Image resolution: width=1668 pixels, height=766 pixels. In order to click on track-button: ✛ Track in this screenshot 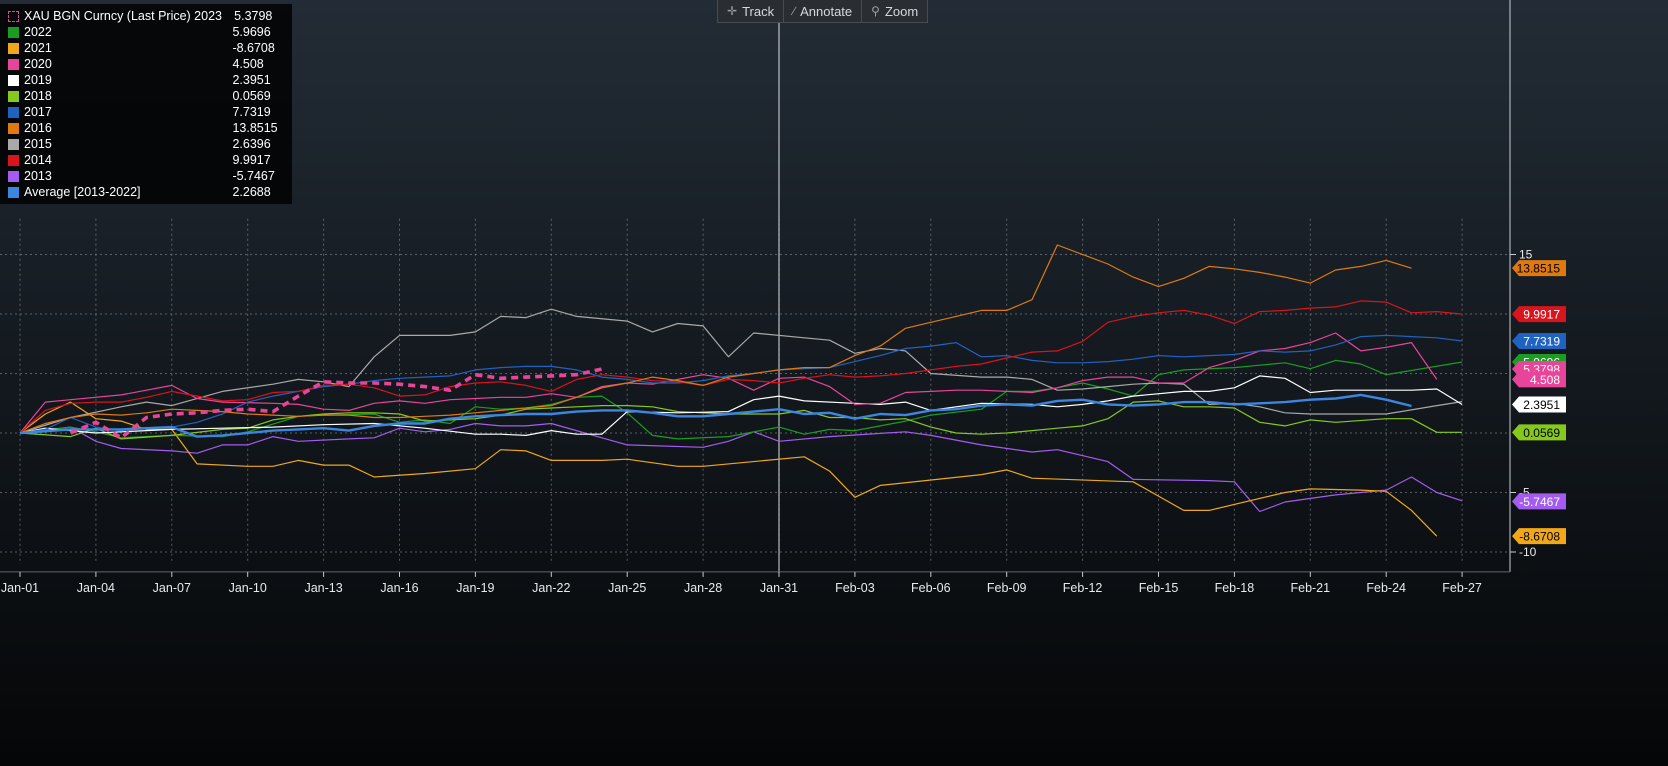, I will do `click(751, 11)`.